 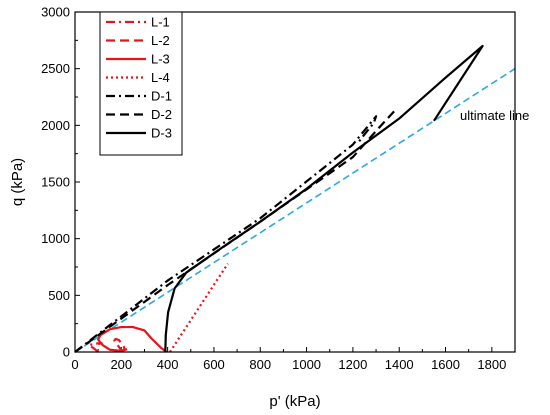 What do you see at coordinates (214, 364) in the screenshot?
I see `x-tick-label: 600` at bounding box center [214, 364].